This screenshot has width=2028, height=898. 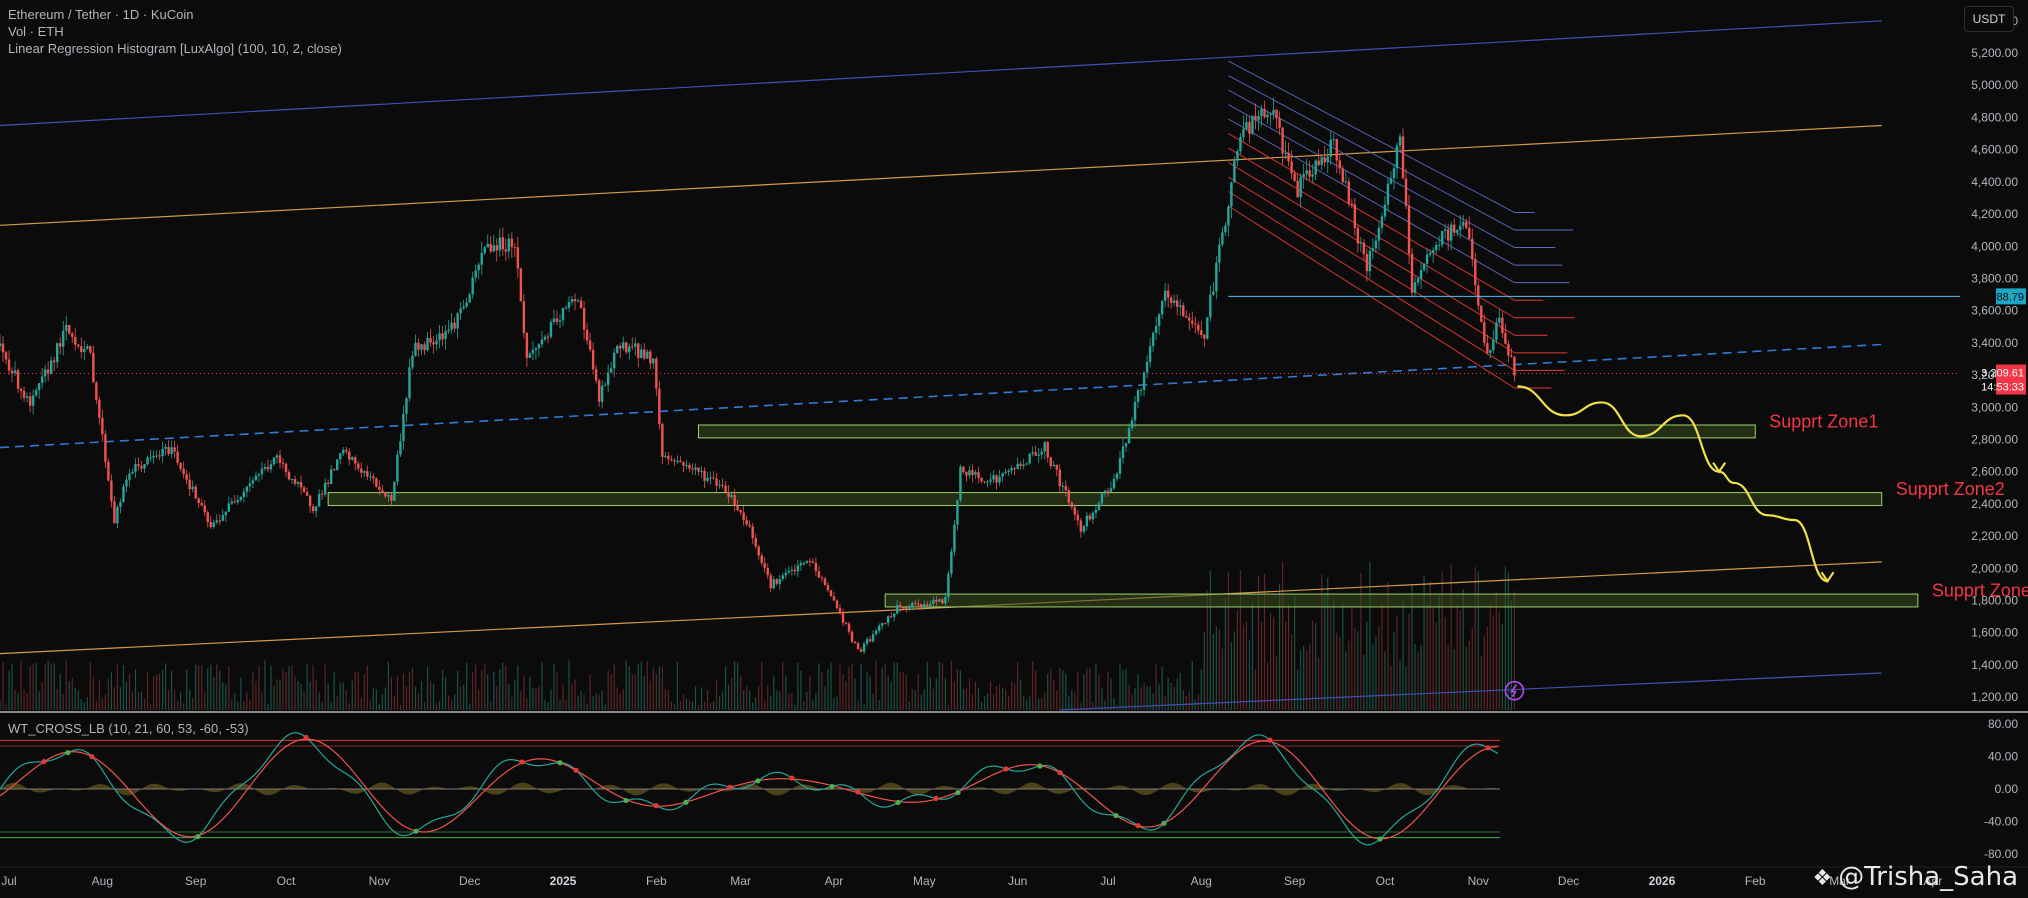 I want to click on currency-button: USDT, so click(x=1989, y=19).